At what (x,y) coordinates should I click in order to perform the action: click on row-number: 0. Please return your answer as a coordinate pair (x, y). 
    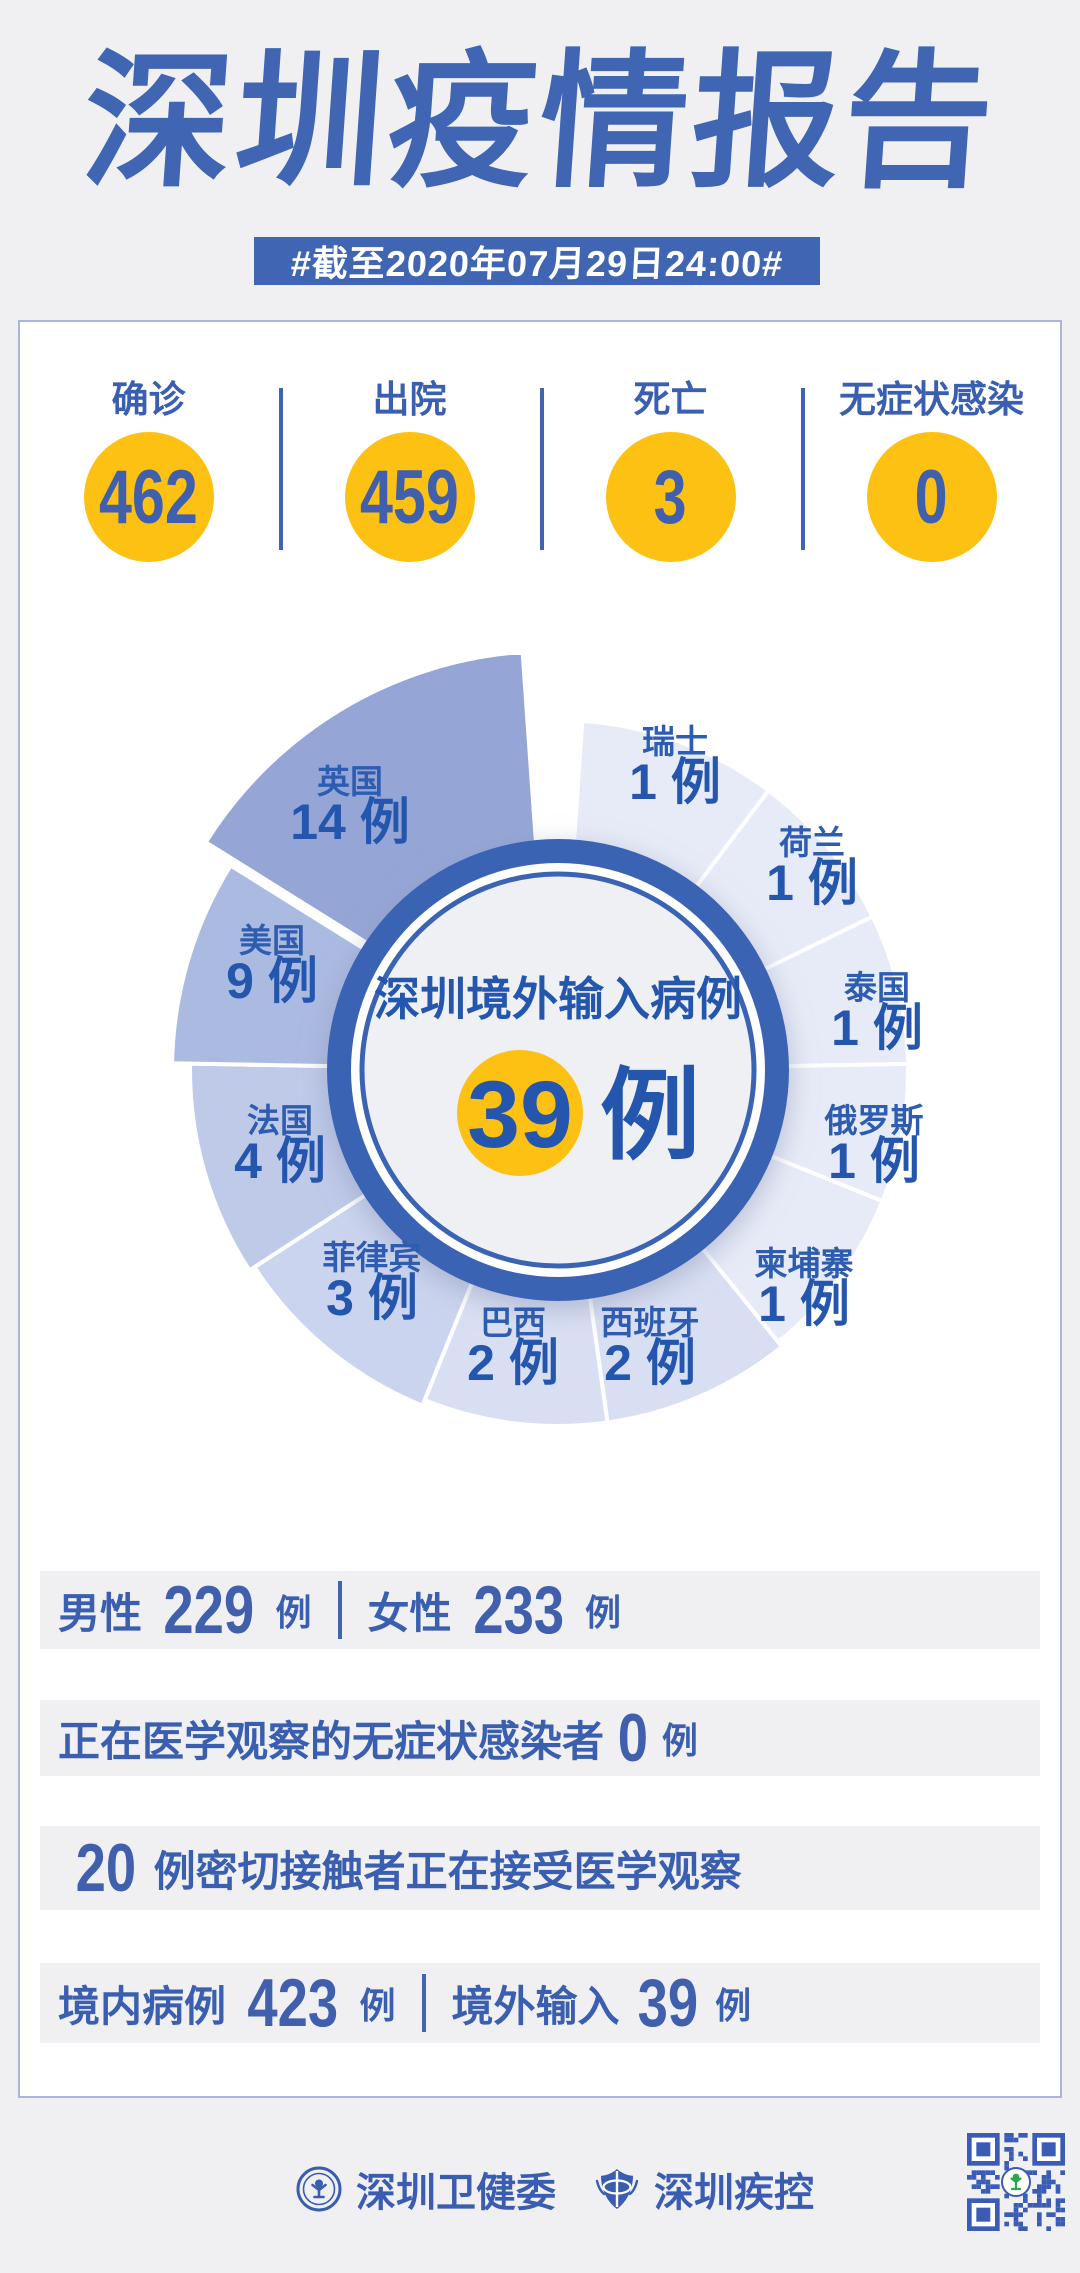
    Looking at the image, I should click on (633, 1738).